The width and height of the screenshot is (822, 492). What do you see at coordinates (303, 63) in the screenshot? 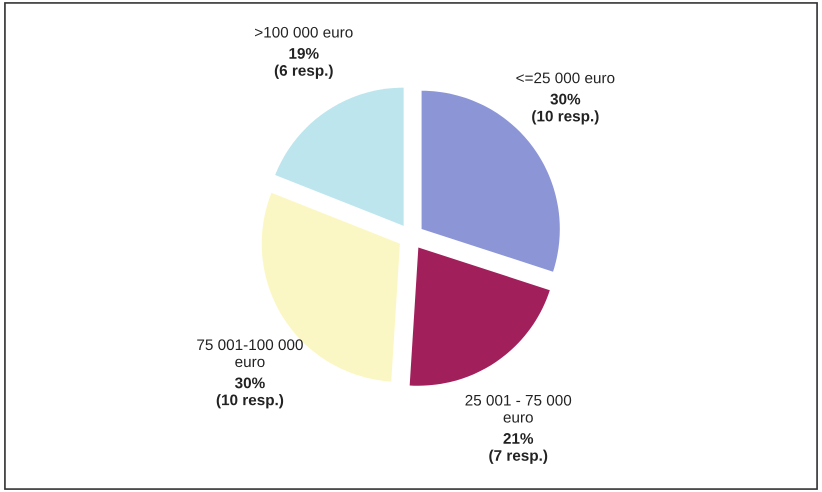
I see `data-label: 19% (6 resp.)` at bounding box center [303, 63].